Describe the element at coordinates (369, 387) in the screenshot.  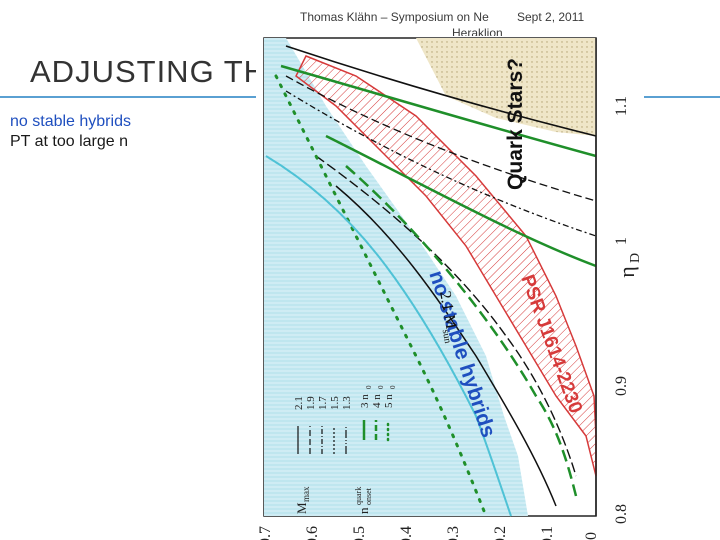
I see `legend-nonset-3n-sub: 0` at that location.